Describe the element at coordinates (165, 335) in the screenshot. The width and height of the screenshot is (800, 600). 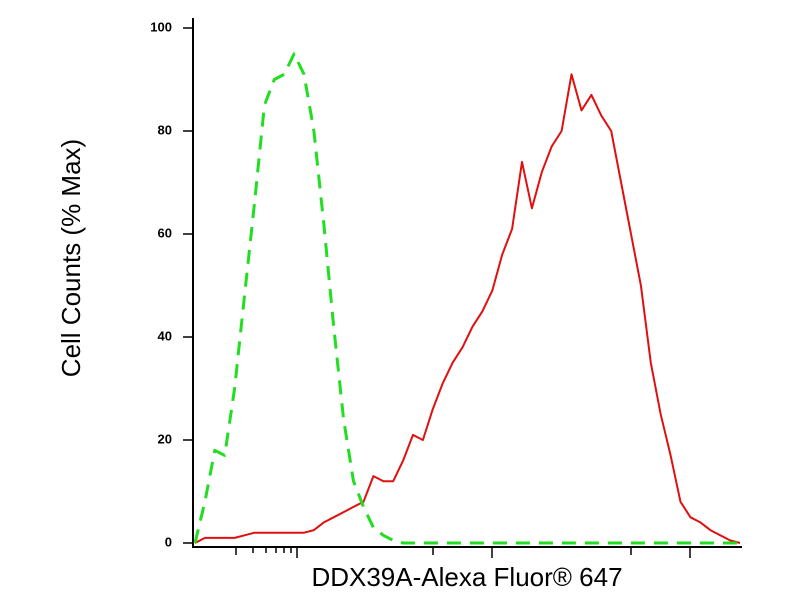
I see `y-tick-label: 40` at that location.